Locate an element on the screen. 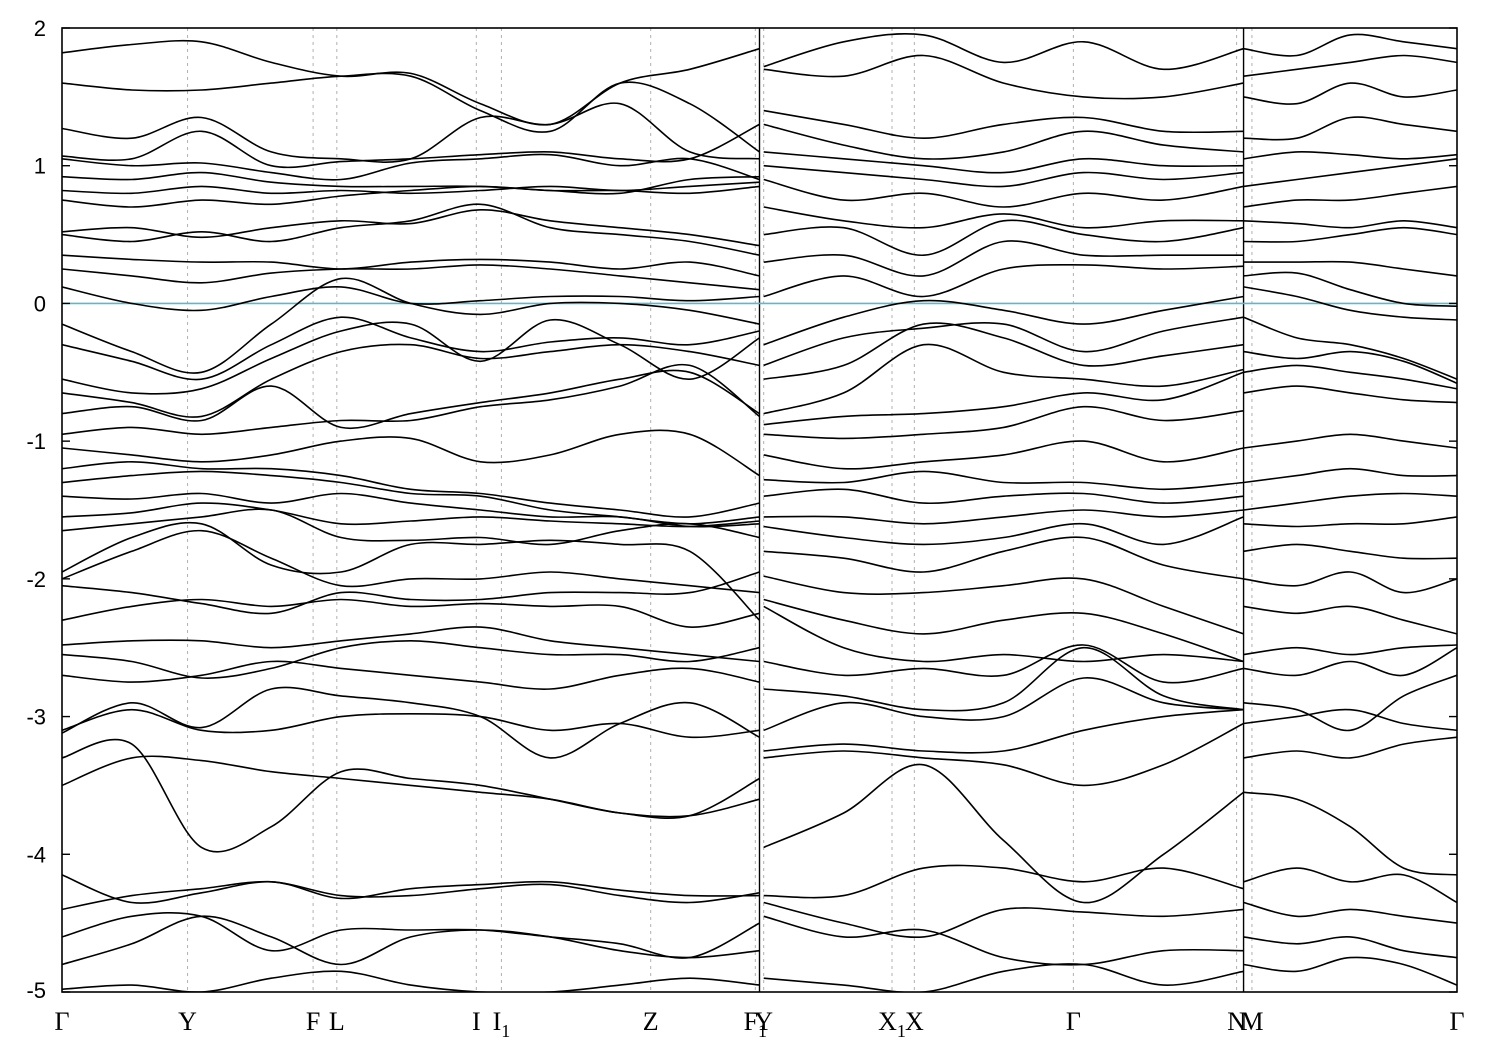 The width and height of the screenshot is (1500, 1050). kpoint-label: M is located at coordinates (1251, 1021).